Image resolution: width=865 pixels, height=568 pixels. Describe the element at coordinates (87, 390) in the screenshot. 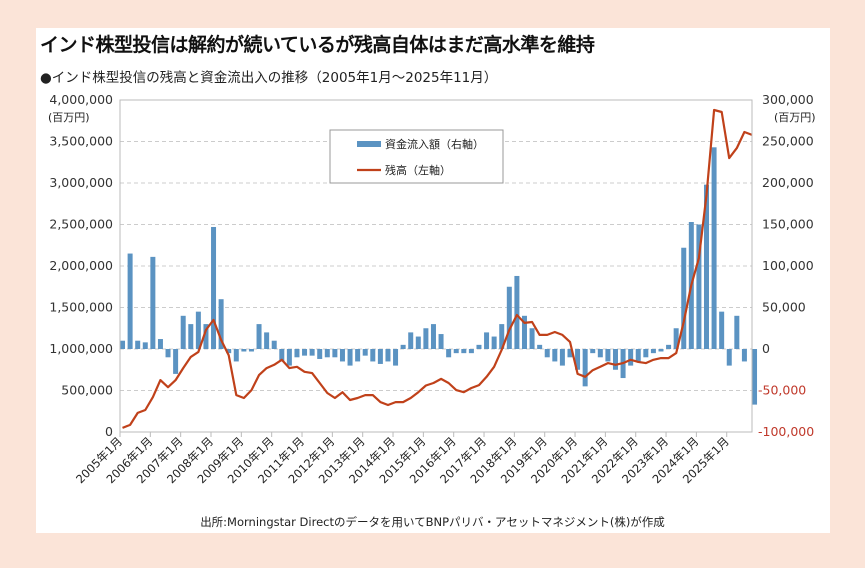

I see `left-tick-label: 500,000` at that location.